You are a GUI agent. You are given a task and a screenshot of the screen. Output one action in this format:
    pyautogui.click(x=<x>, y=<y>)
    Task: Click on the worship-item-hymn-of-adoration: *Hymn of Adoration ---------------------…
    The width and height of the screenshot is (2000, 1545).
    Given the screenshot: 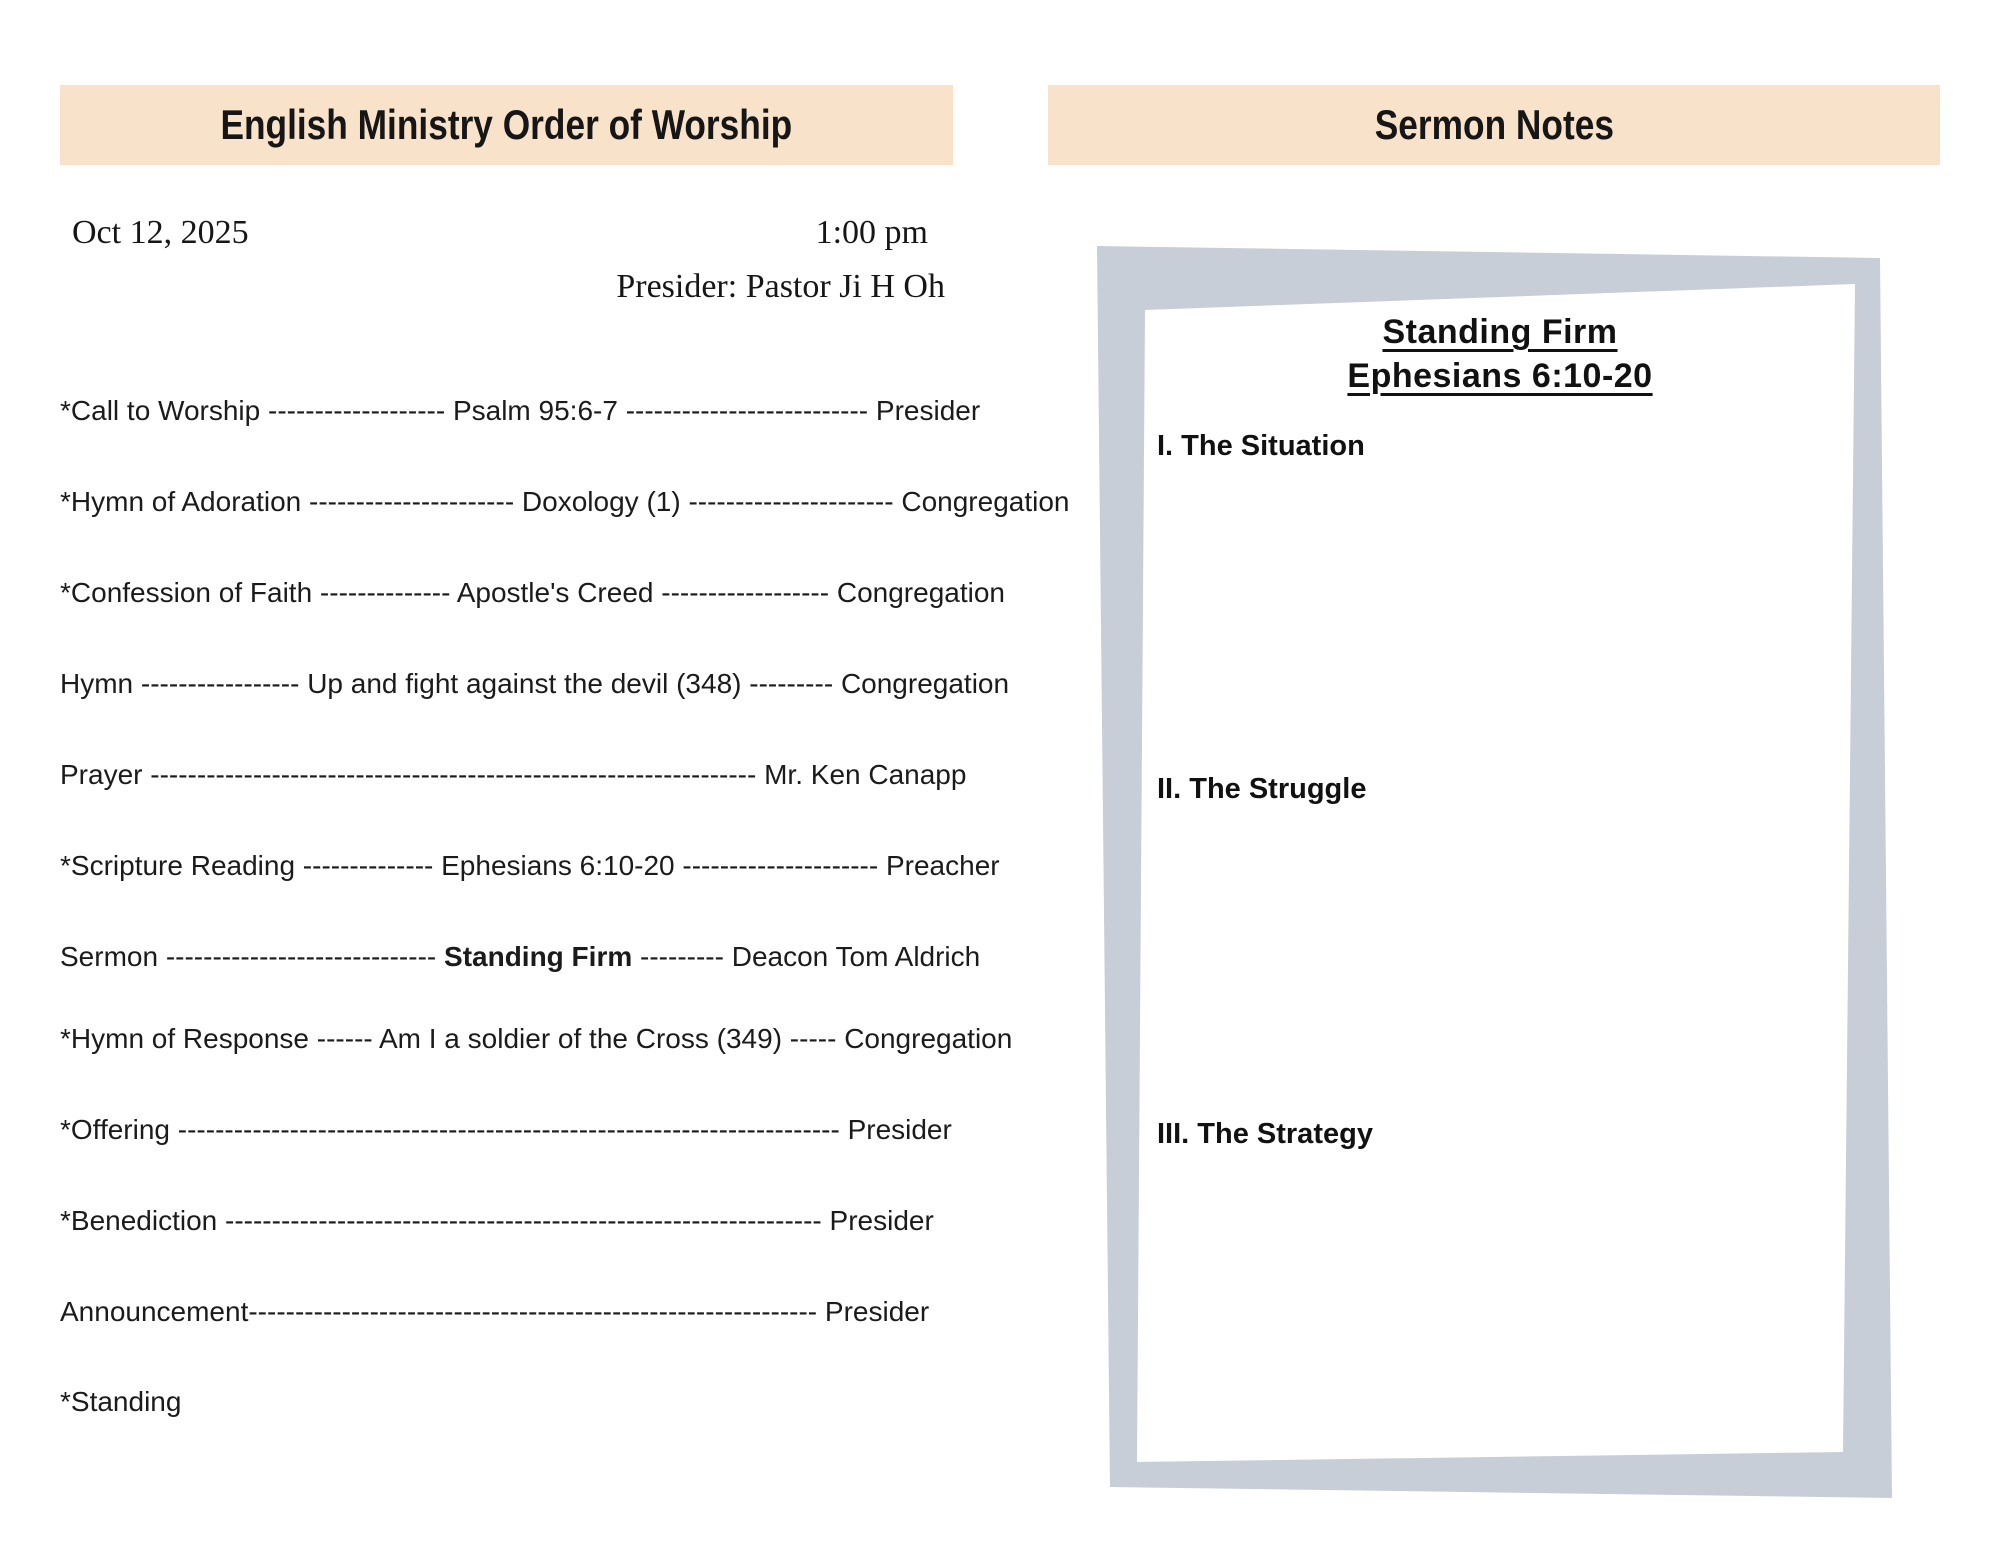 What is the action you would take?
    pyautogui.click(x=565, y=501)
    